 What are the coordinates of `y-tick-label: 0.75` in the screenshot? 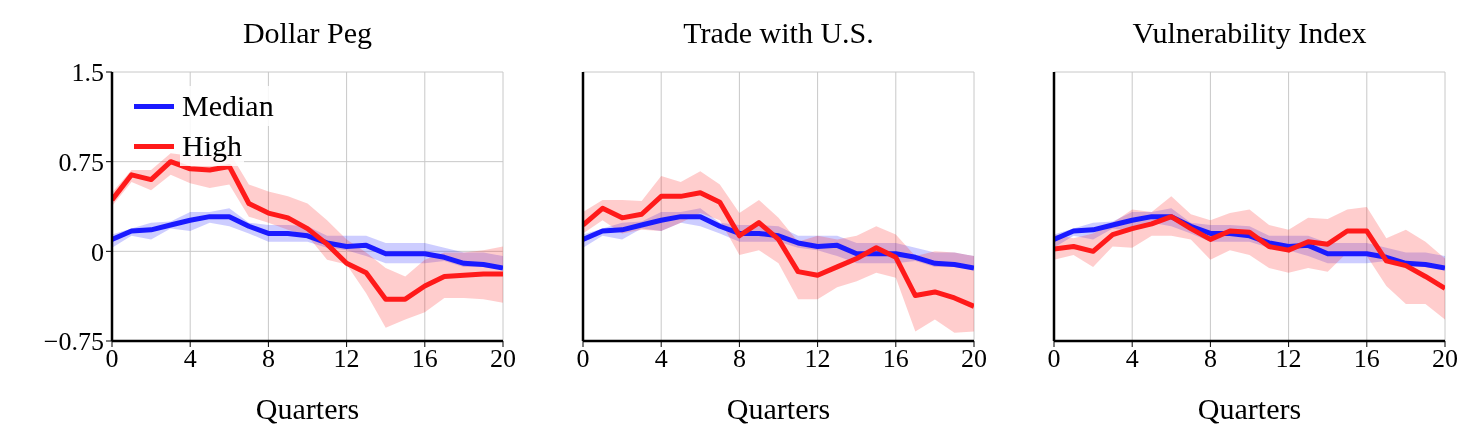 It's located at (81, 162).